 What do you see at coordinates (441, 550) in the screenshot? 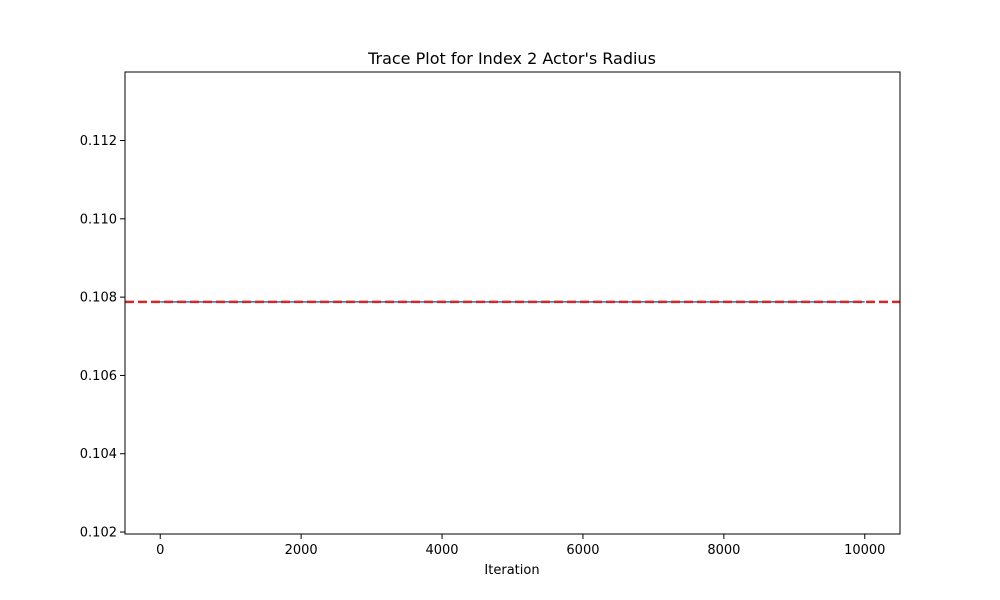
I see `x-tick-label: 4000` at bounding box center [441, 550].